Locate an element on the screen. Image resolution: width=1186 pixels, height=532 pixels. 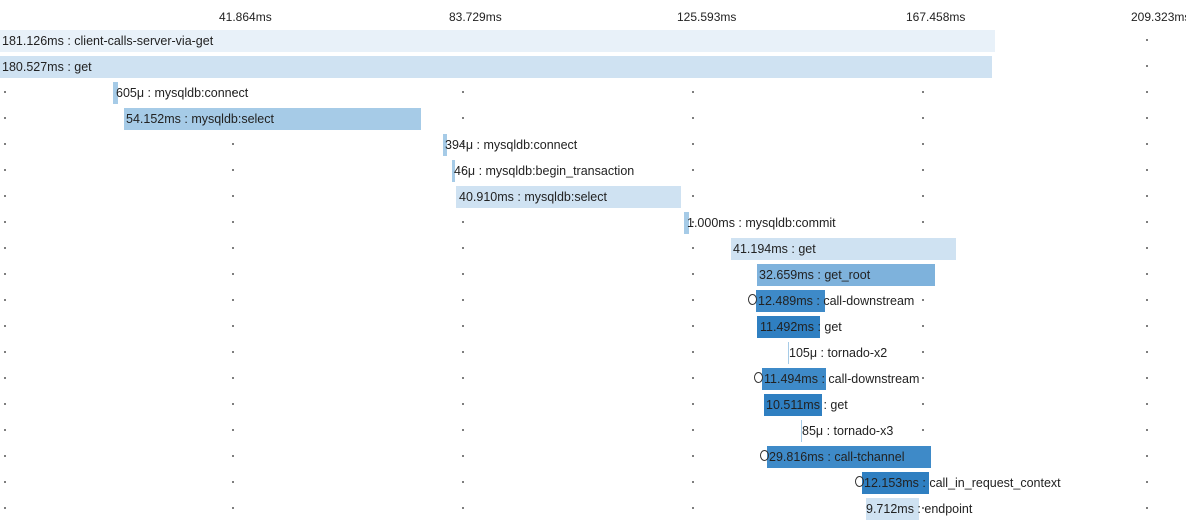
span-label: 32.659ms : get_root is located at coordinates (815, 275).